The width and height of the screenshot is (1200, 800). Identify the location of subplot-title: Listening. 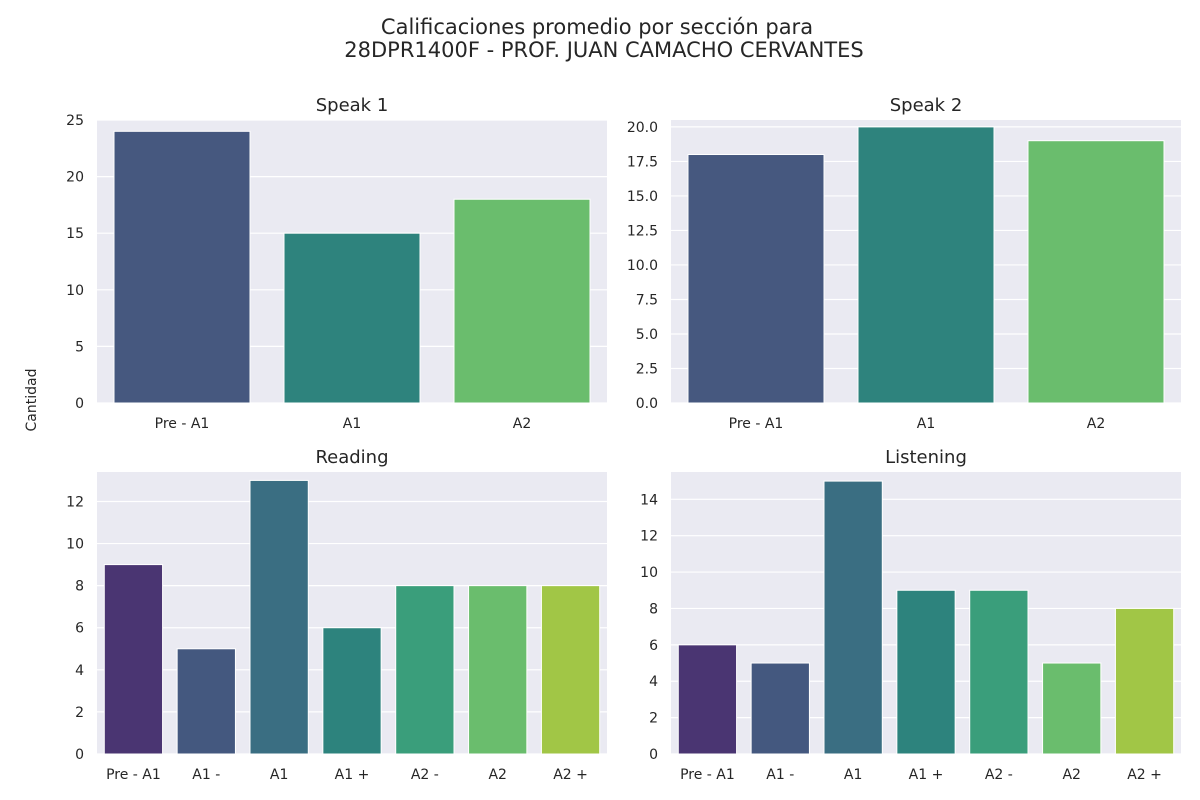
(926, 457).